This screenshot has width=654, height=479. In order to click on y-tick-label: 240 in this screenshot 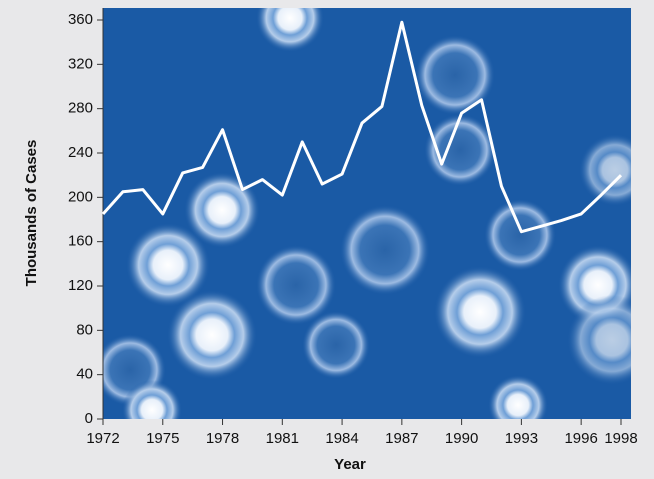, I will do `click(80, 152)`.